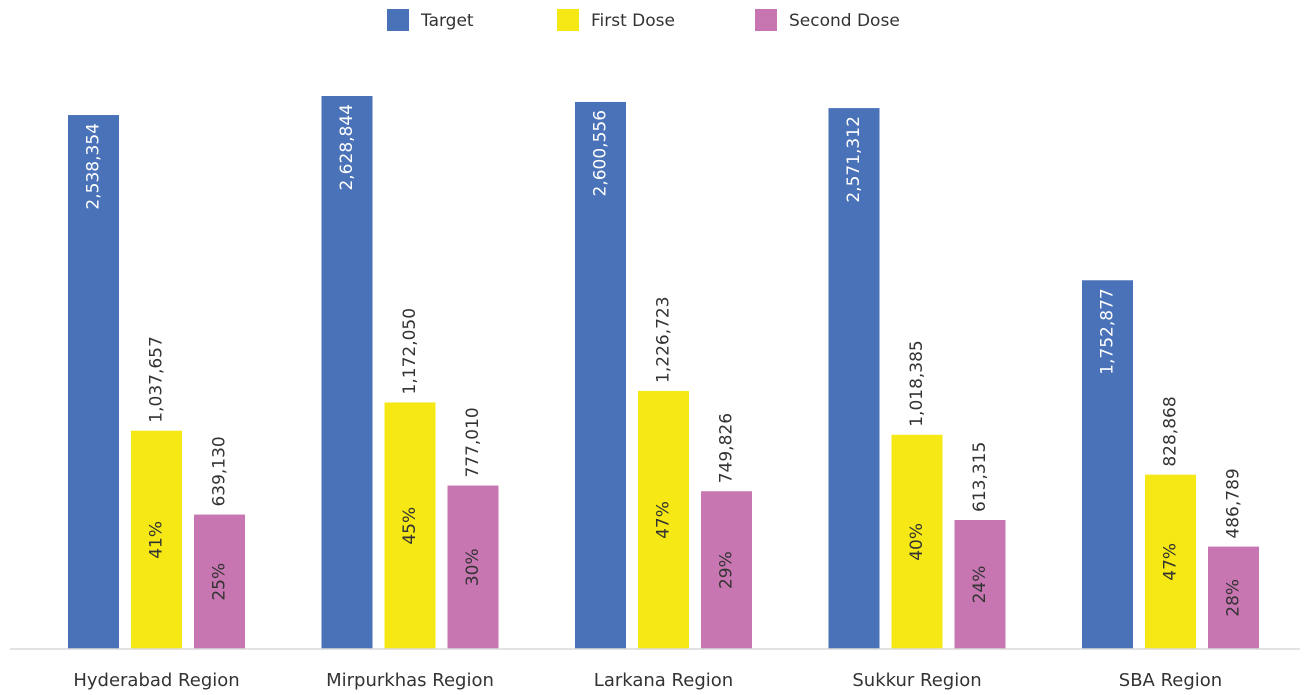  I want to click on legend-label-target: Target, so click(447, 21).